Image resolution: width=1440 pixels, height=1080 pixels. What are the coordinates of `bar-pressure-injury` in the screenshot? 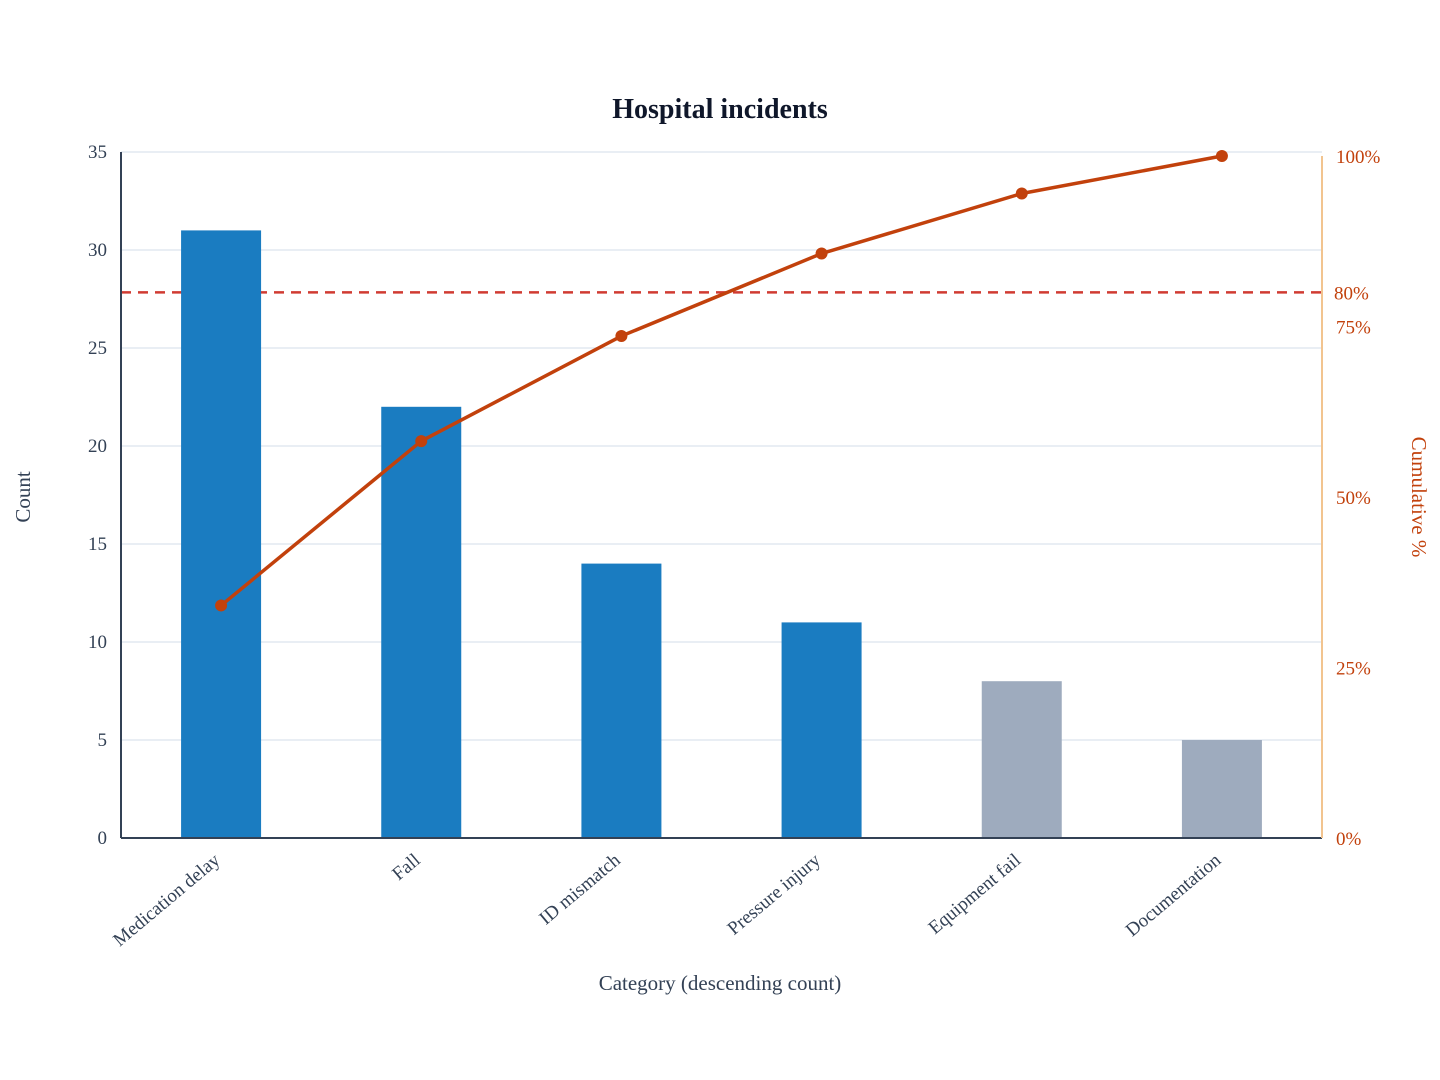 It's located at (821, 730).